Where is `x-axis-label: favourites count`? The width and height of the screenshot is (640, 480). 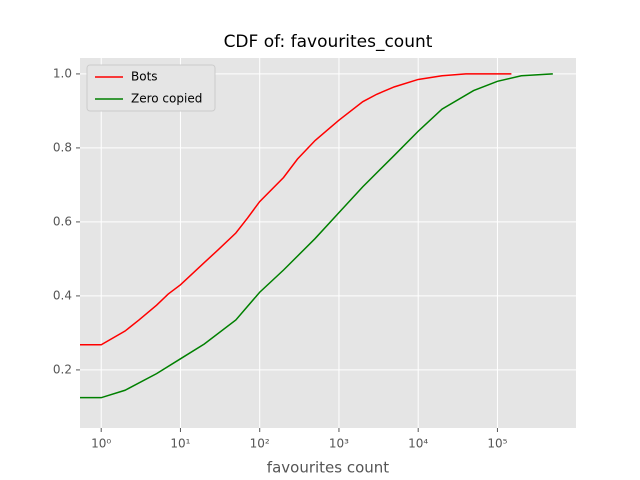 x-axis-label: favourites count is located at coordinates (328, 468).